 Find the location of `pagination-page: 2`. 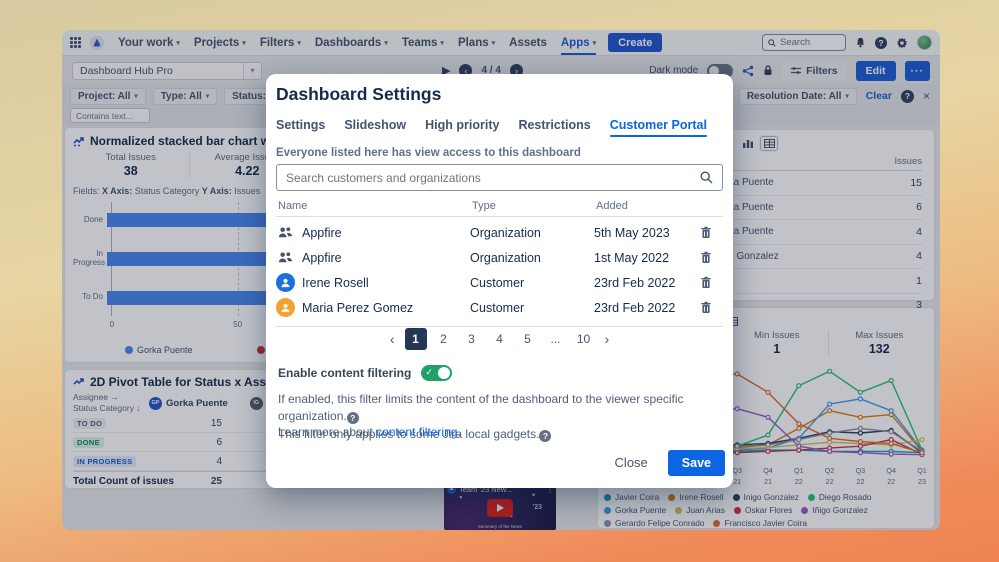

pagination-page: 2 is located at coordinates (444, 339).